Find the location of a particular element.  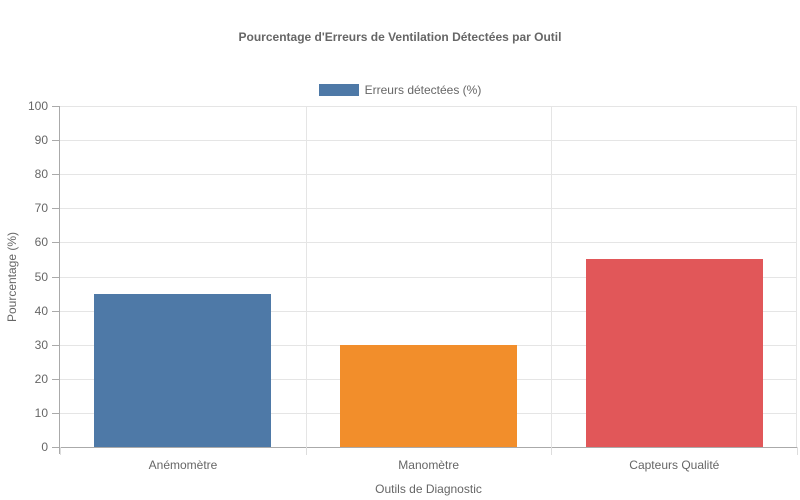

y-tick-label: 10 is located at coordinates (41, 412).